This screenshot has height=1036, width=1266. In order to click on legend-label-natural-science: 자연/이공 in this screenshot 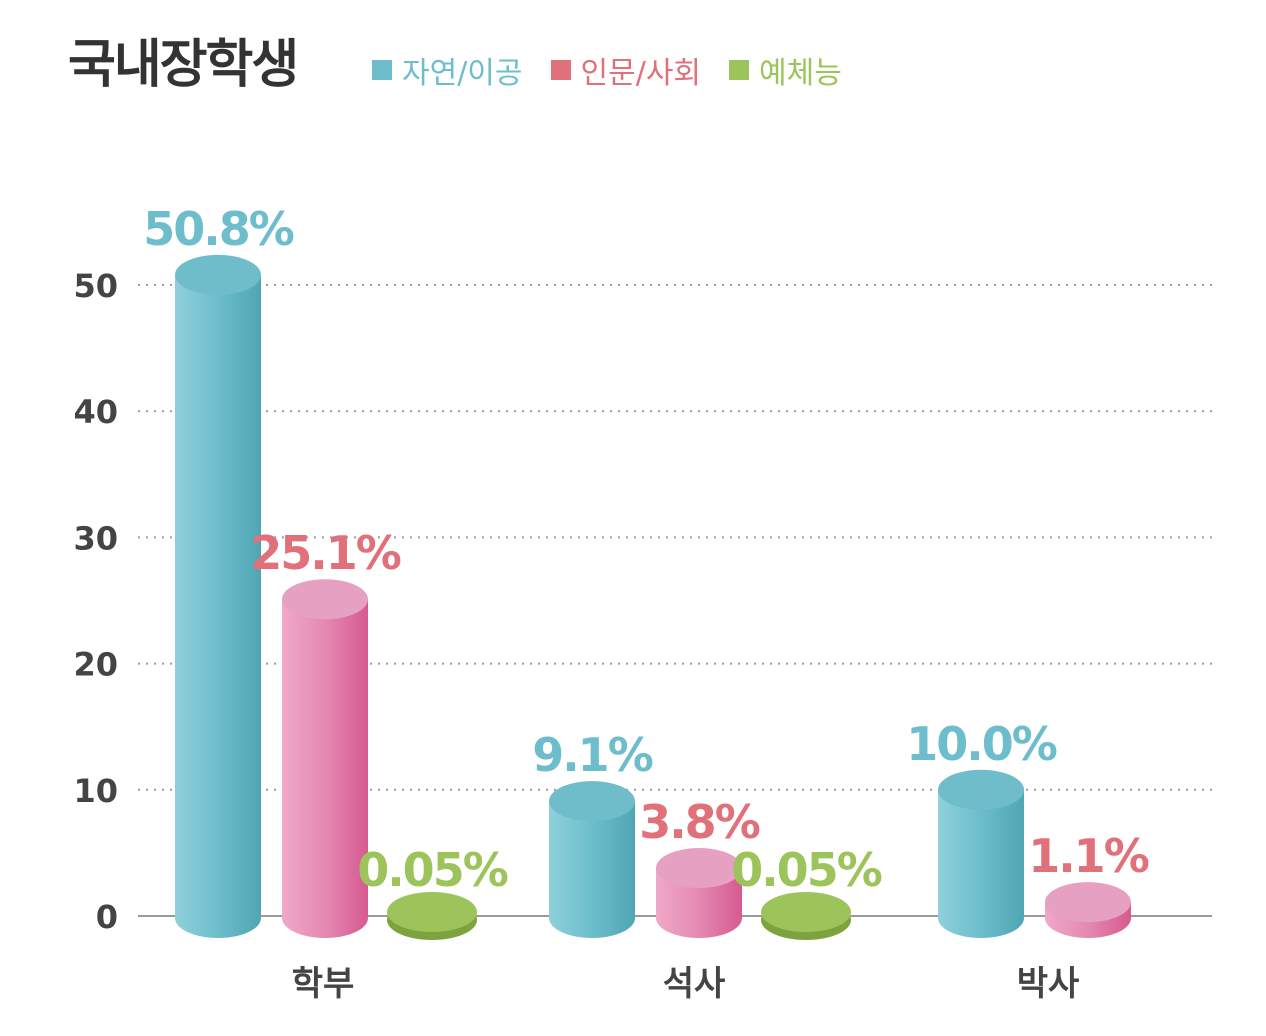, I will do `click(462, 73)`.